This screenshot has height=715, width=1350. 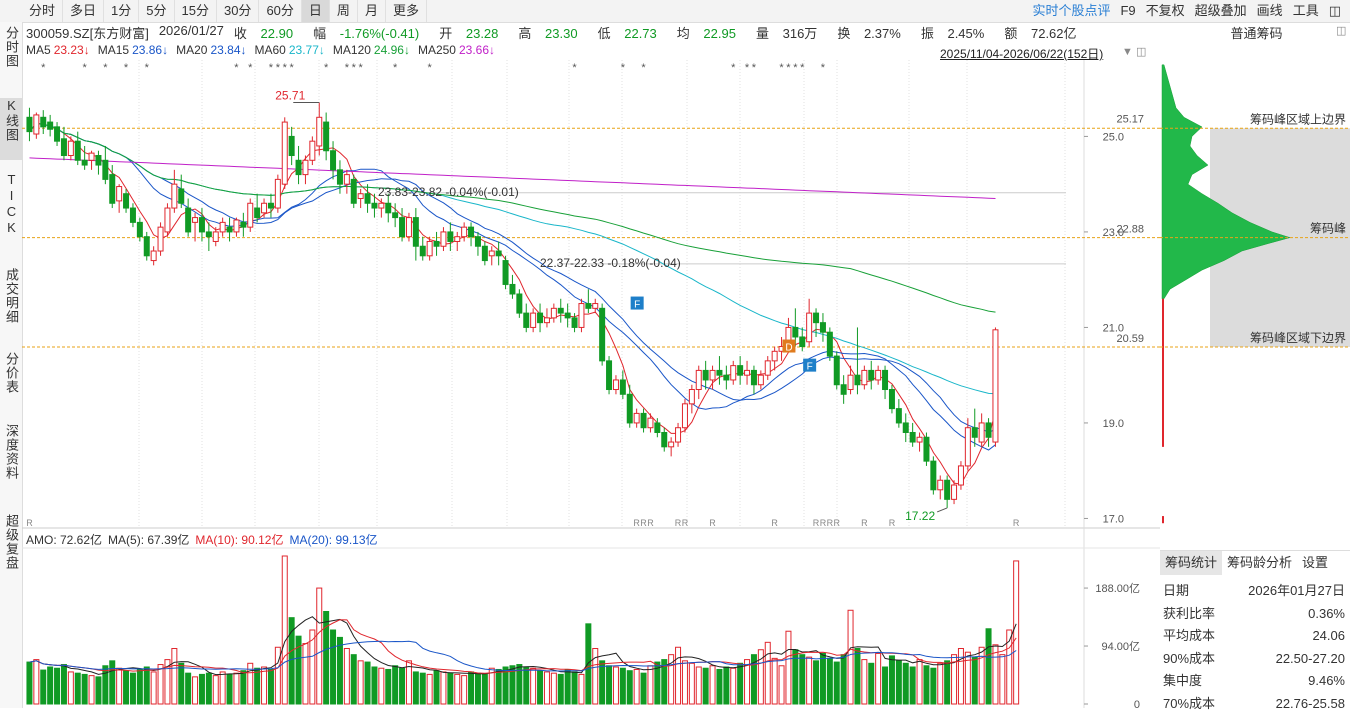 I want to click on close-icon: ◫, so click(x=1335, y=11).